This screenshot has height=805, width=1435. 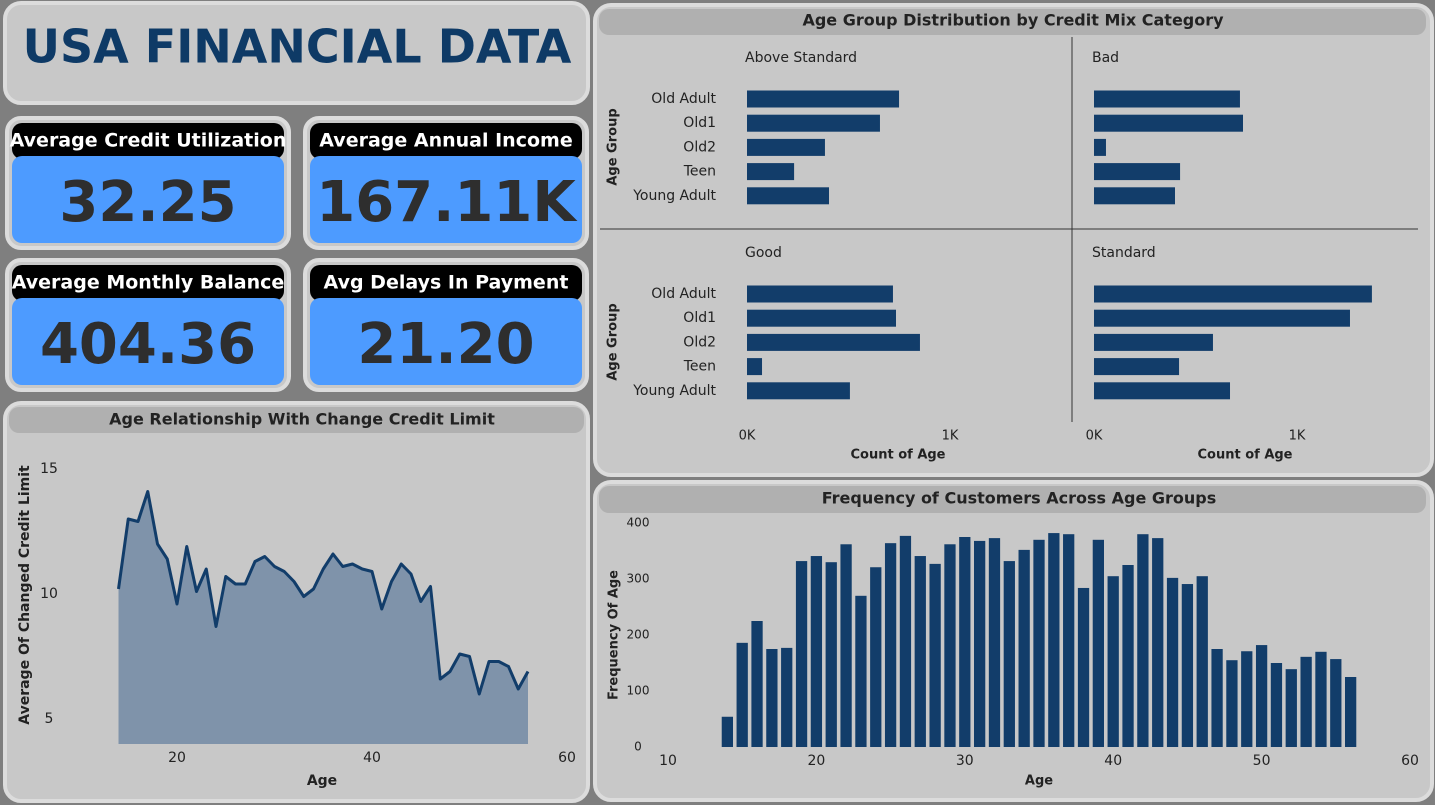 I want to click on category-label: Teen, so click(x=699, y=172).